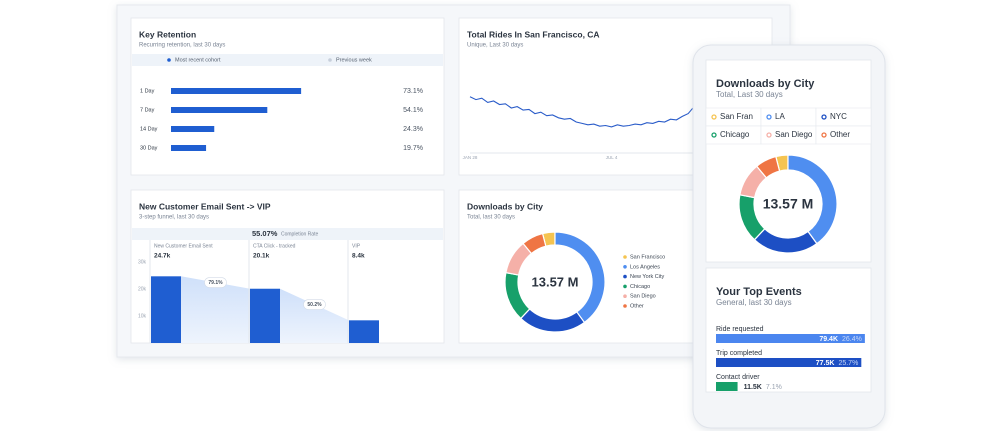  I want to click on panel-subtitle: Total, last 30 days, so click(491, 218).